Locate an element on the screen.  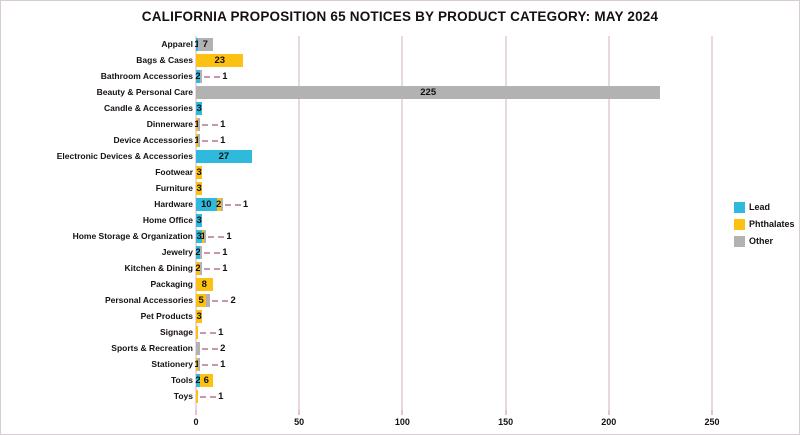
bar-value-label: 8 is located at coordinates (204, 284).